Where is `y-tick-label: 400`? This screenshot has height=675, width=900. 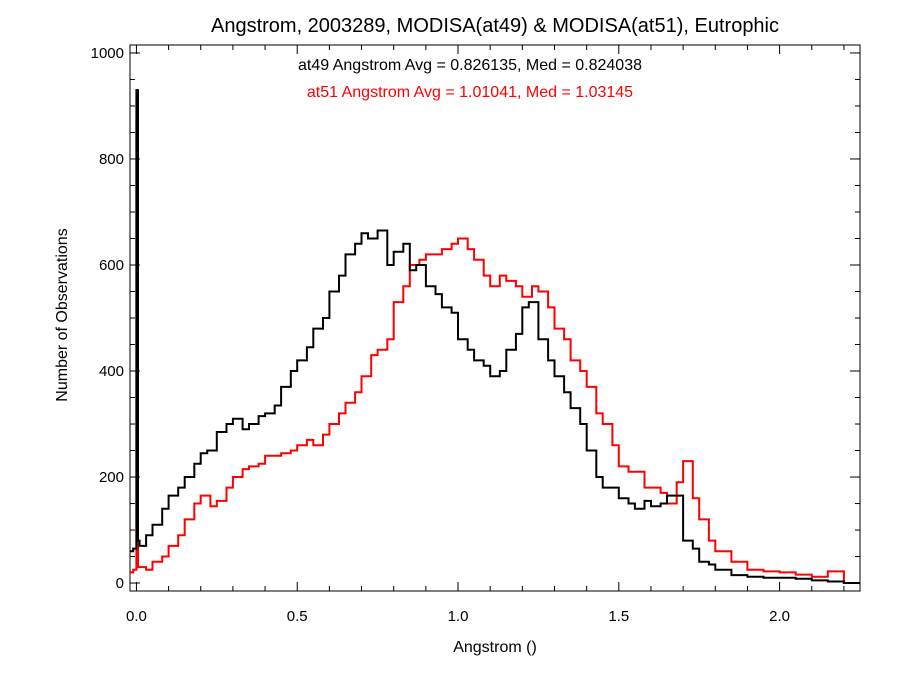
y-tick-label: 400 is located at coordinates (111, 371).